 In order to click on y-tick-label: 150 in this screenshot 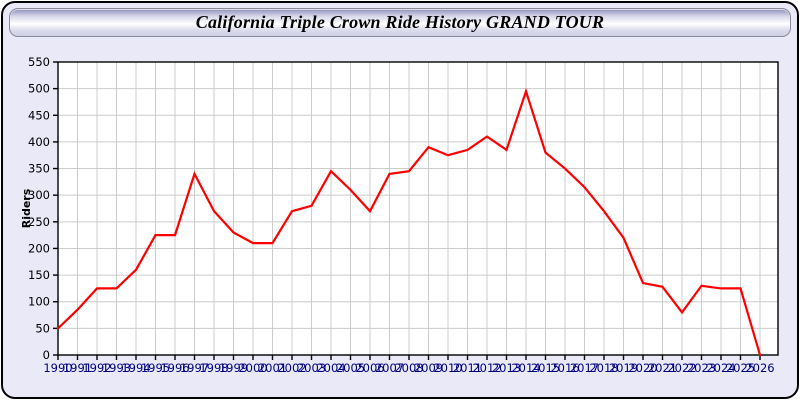, I will do `click(39, 275)`.